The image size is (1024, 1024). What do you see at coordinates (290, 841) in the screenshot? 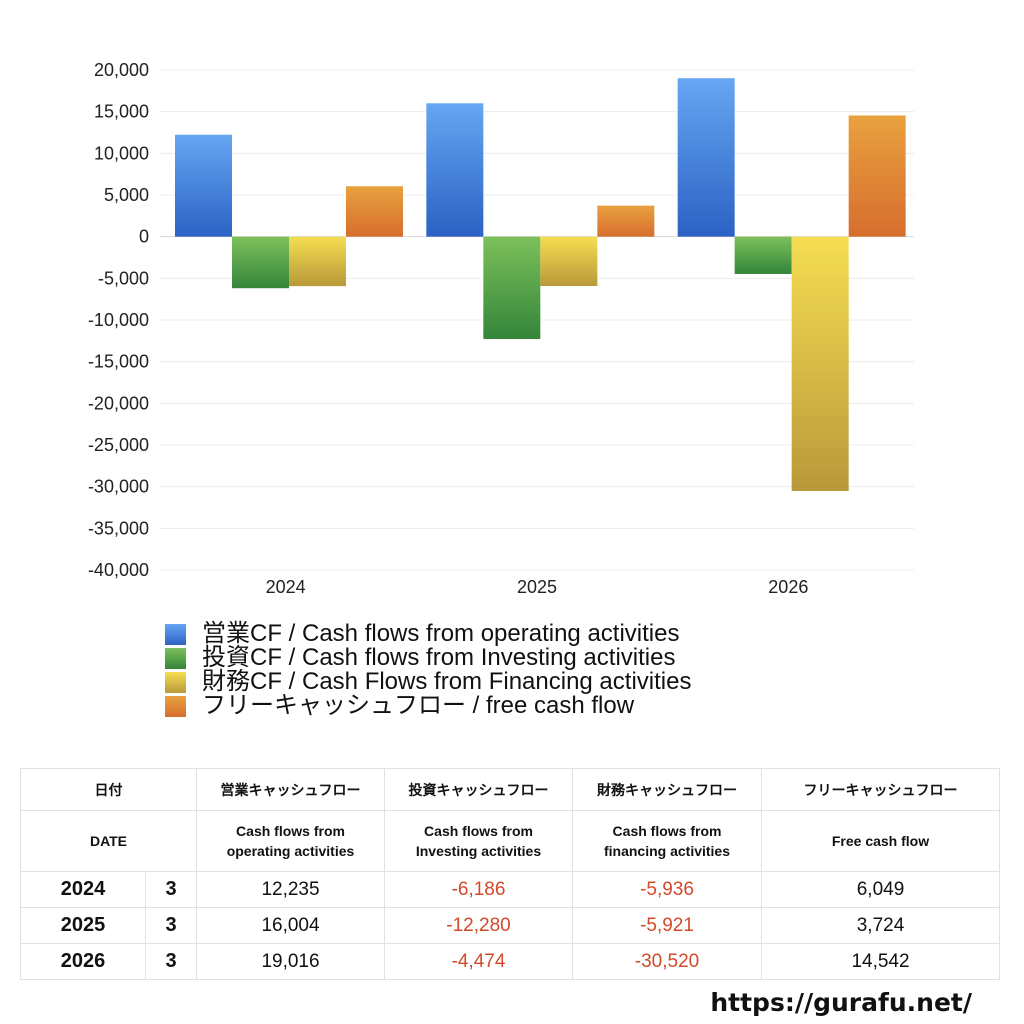
I see `header-operating-en: Cash flows from operating activities` at bounding box center [290, 841].